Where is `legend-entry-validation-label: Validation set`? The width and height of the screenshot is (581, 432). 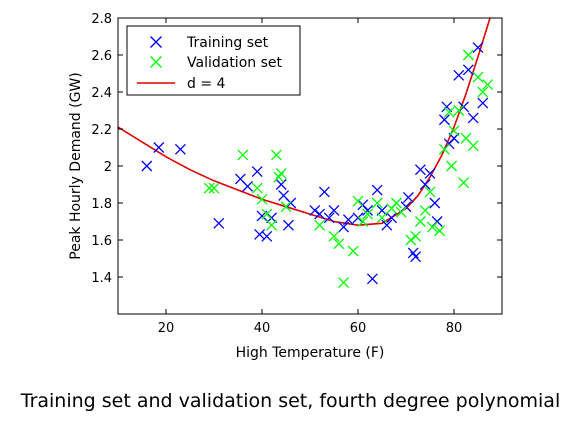 legend-entry-validation-label: Validation set is located at coordinates (234, 63).